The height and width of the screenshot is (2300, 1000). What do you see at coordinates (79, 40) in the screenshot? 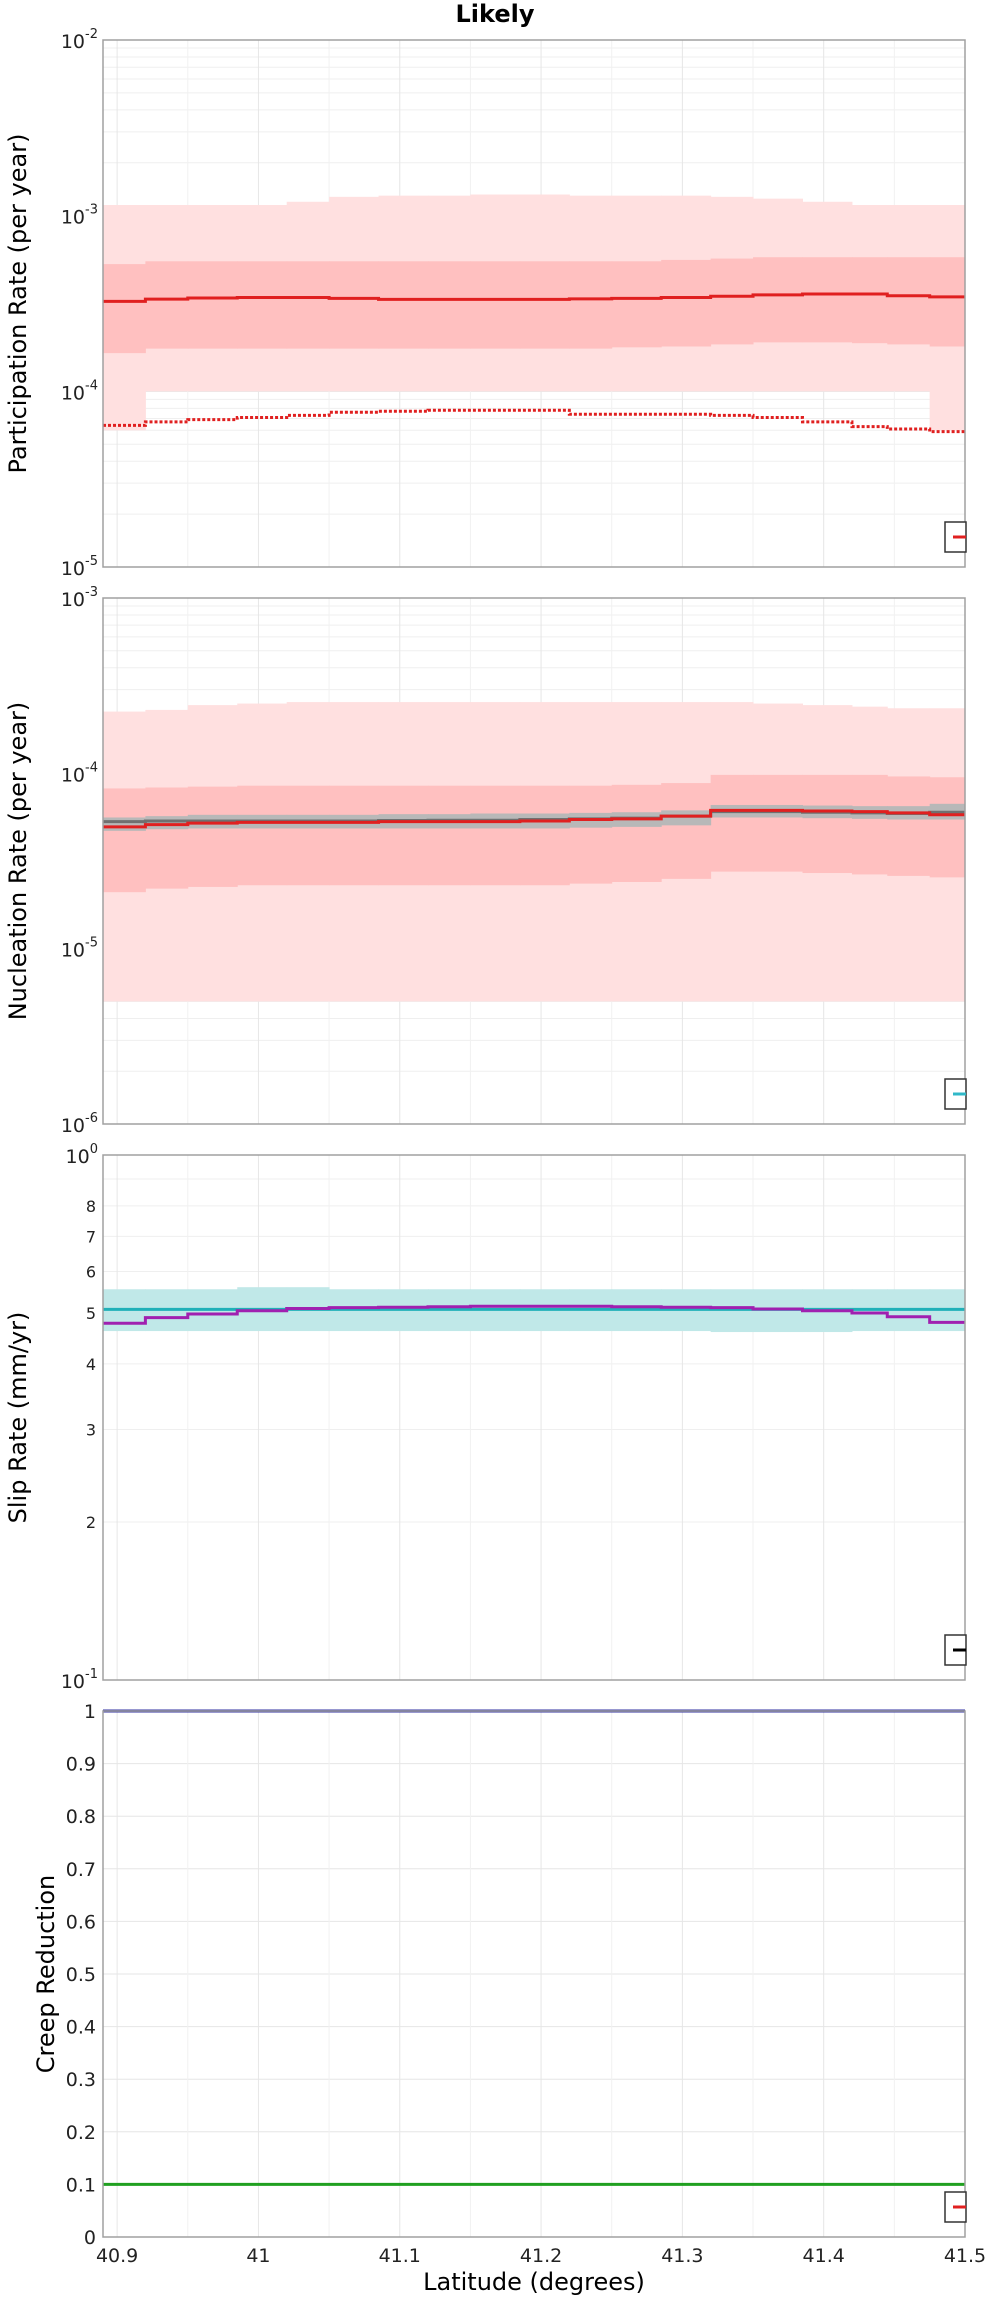
I see `y-tick-label: 10⁻²` at bounding box center [79, 40].